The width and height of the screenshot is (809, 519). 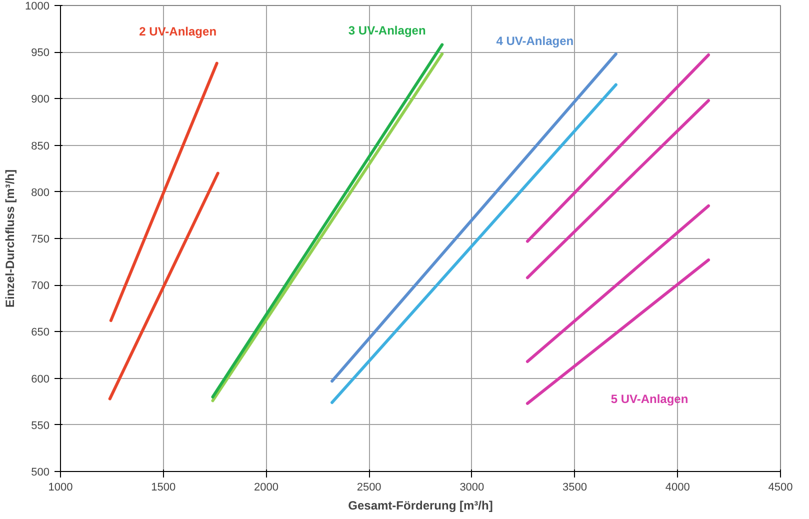 What do you see at coordinates (40, 146) in the screenshot?
I see `y-tick-label: 850` at bounding box center [40, 146].